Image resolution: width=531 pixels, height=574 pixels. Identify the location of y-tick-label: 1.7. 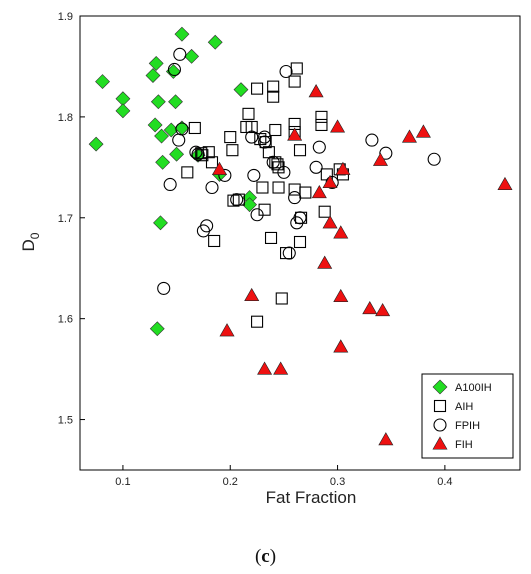
(65, 219).